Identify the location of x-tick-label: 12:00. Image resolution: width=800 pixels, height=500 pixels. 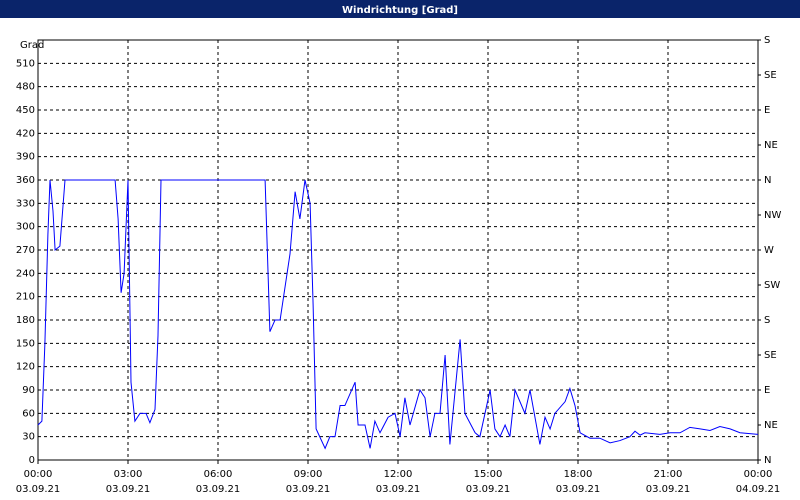
(398, 474).